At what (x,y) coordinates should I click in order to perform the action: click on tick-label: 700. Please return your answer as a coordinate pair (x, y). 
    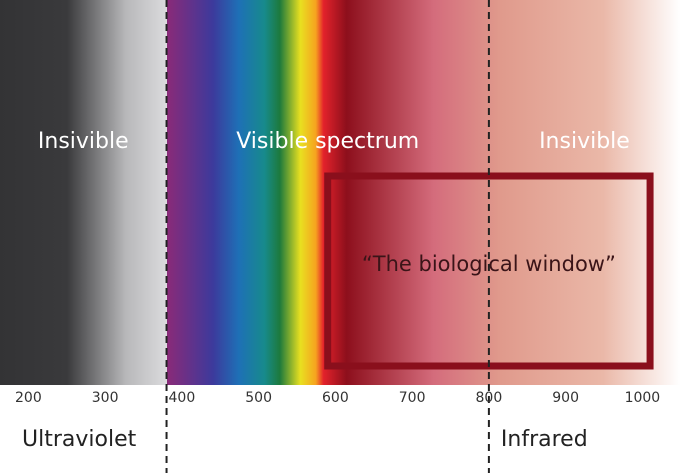
    Looking at the image, I should click on (412, 398).